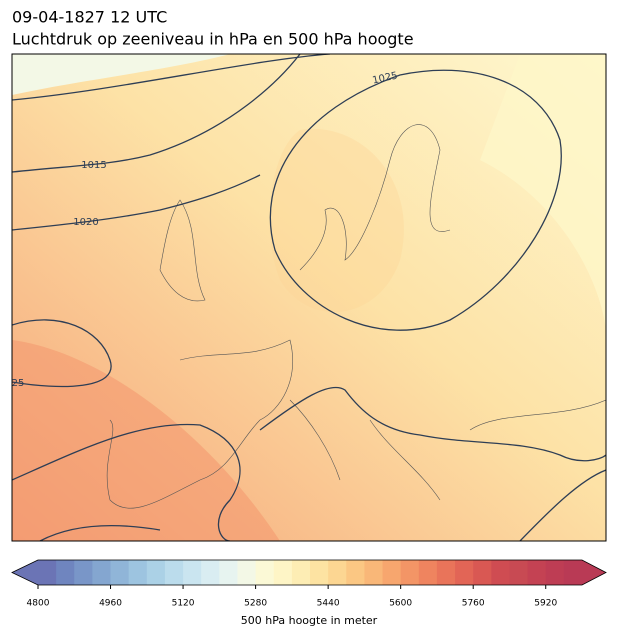 The width and height of the screenshot is (618, 643). I want to click on colorbar: 4800 4960 5120 5280 5440 5600 5760 5920, so click(309, 584).